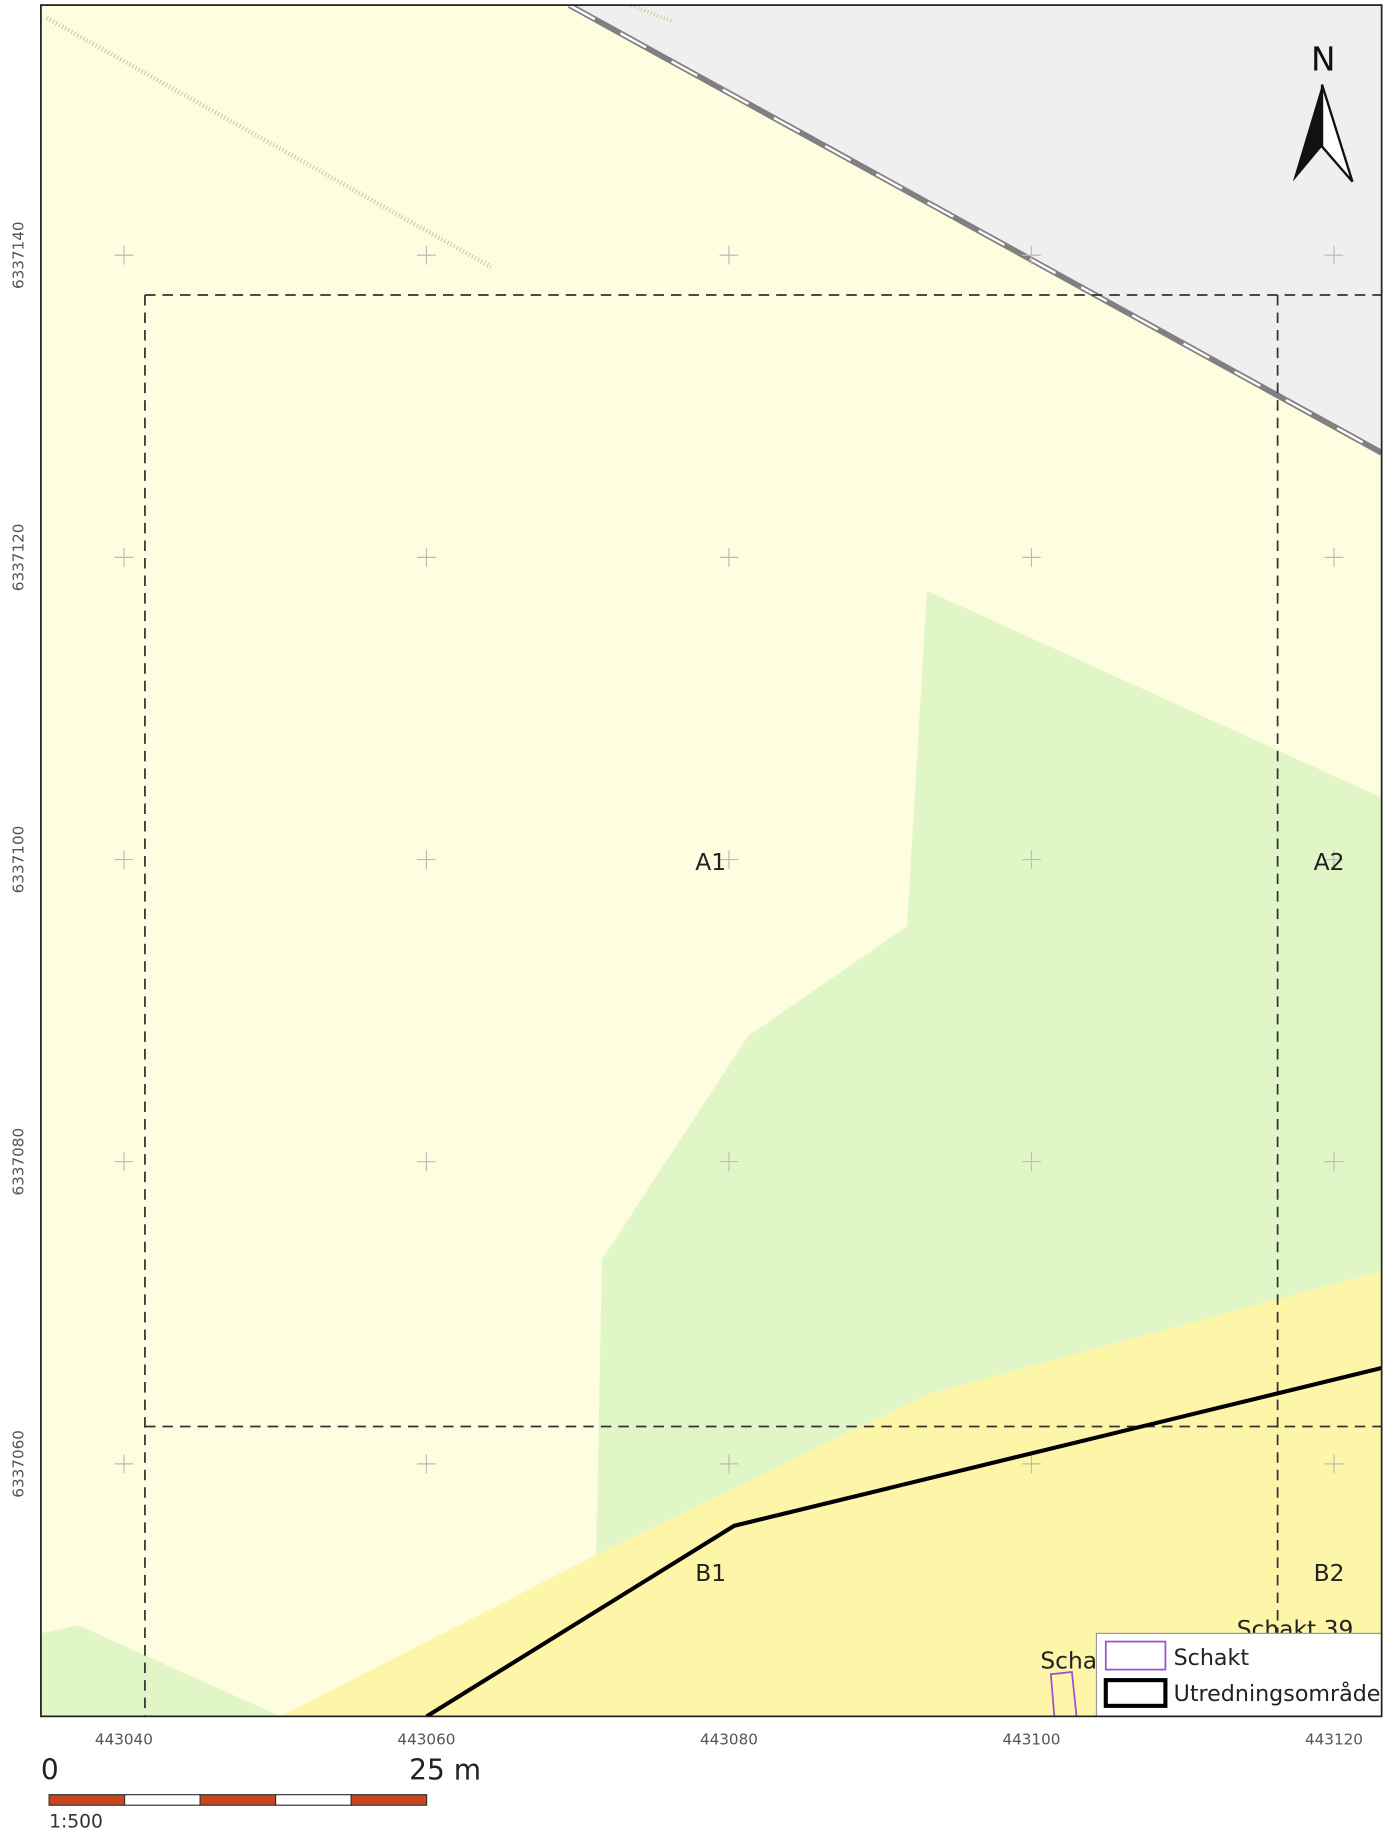  I want to click on area-label: B1, so click(710, 1573).